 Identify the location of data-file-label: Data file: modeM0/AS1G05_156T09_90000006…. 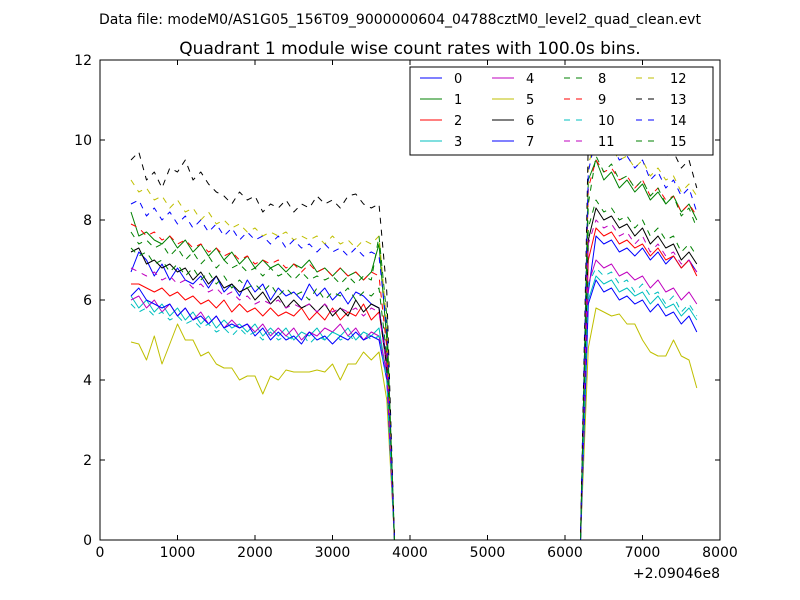
(400, 20).